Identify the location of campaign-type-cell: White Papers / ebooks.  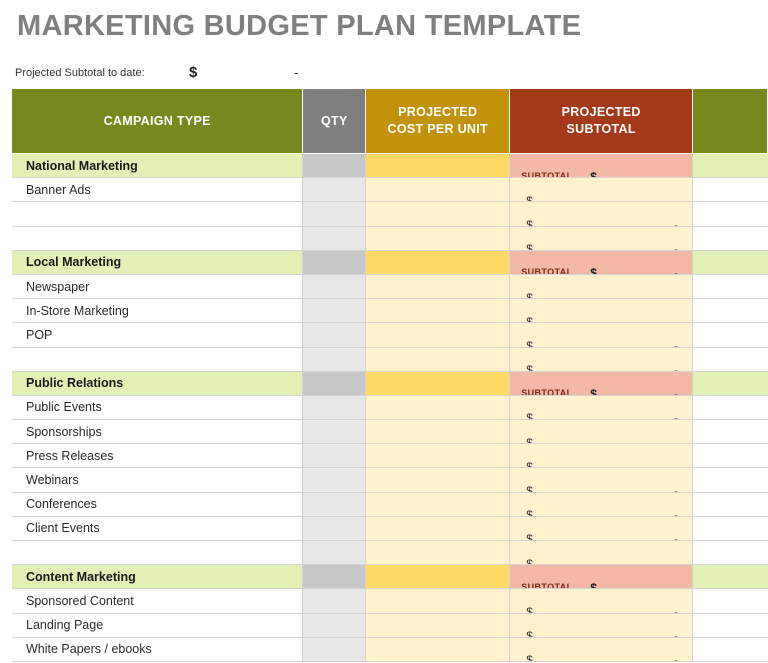
(158, 649).